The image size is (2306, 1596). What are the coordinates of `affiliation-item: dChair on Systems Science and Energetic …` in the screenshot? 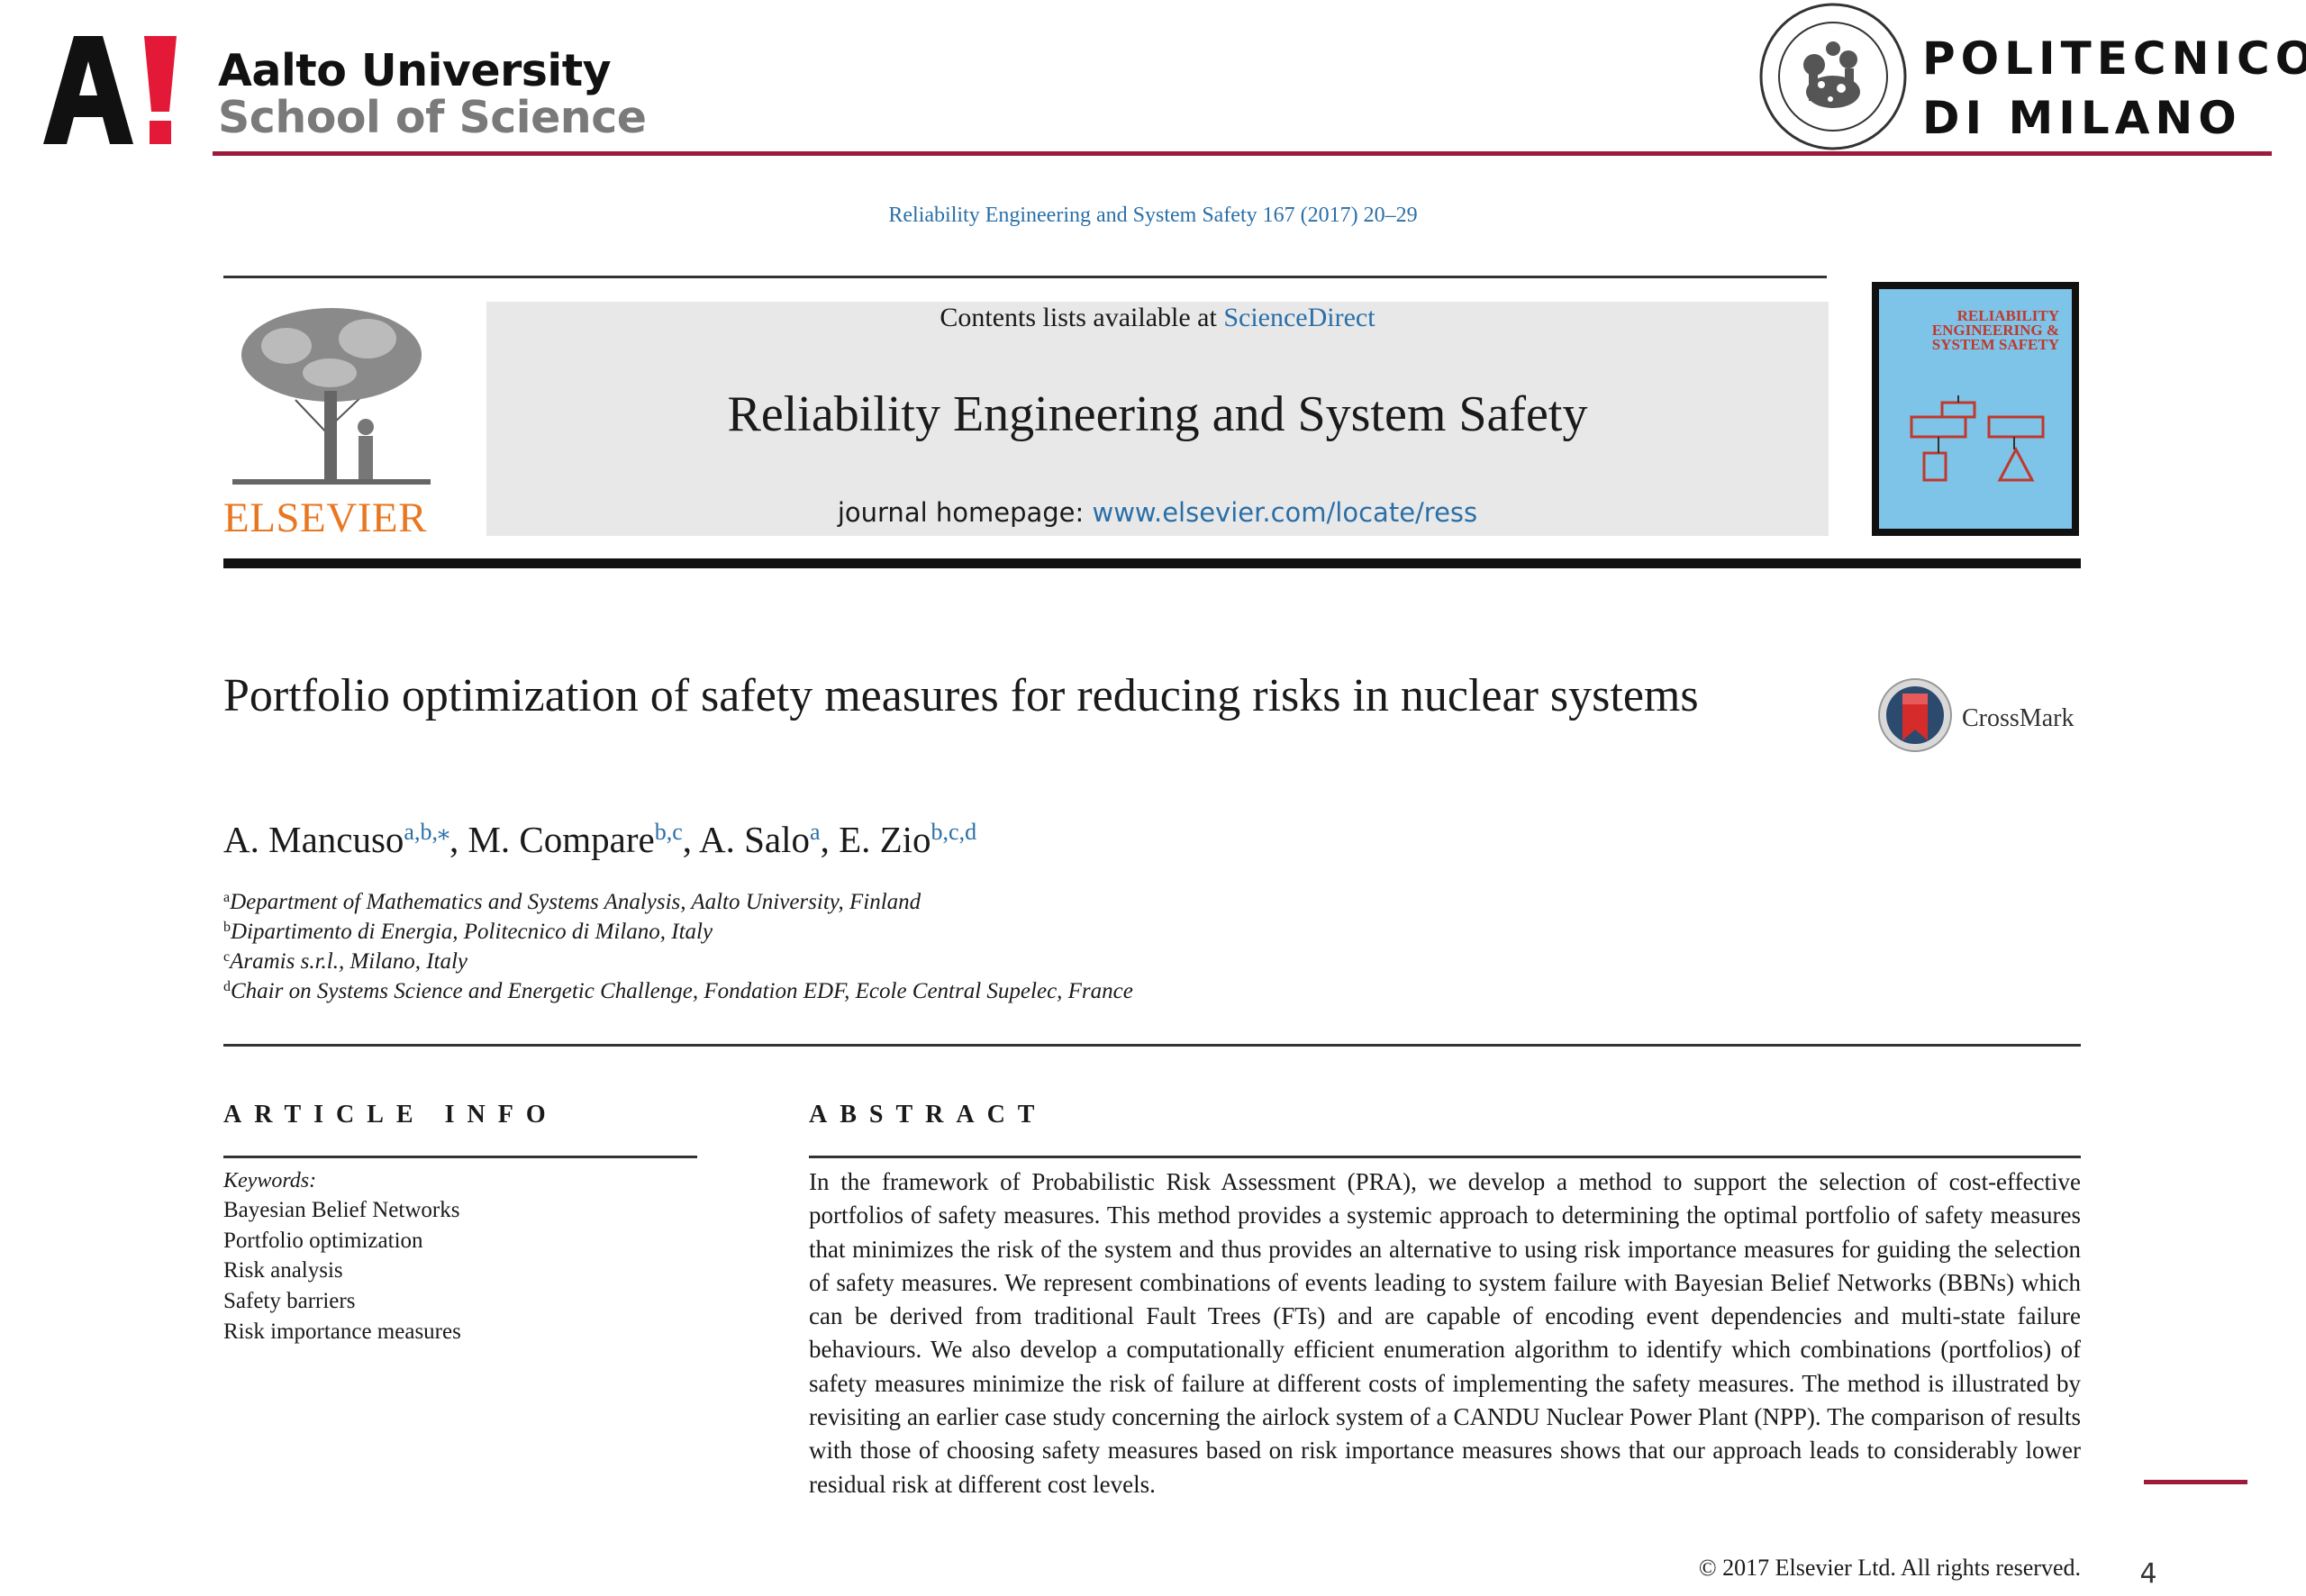 It's located at (678, 992).